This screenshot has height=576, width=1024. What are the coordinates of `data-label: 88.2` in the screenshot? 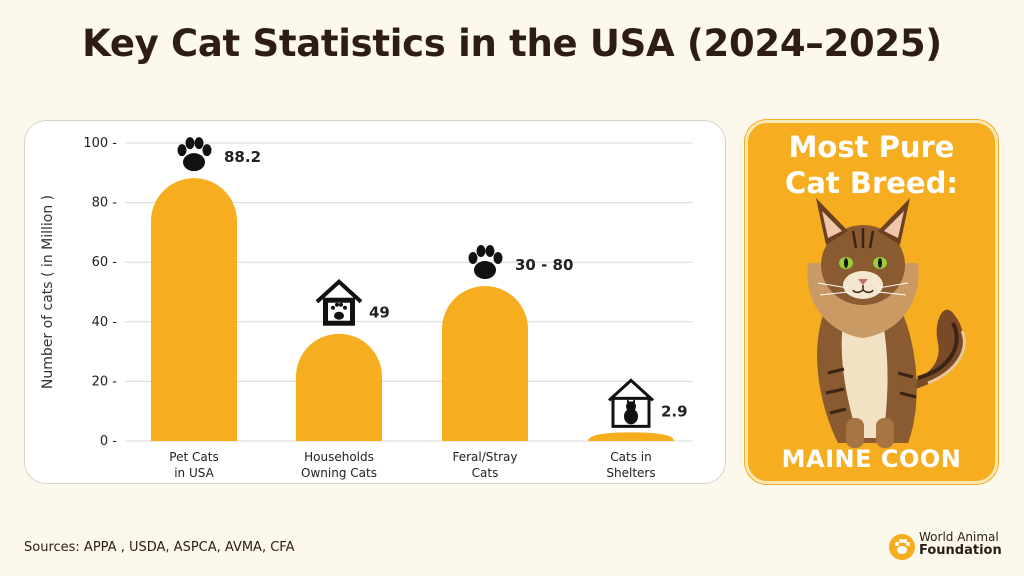 It's located at (242, 157).